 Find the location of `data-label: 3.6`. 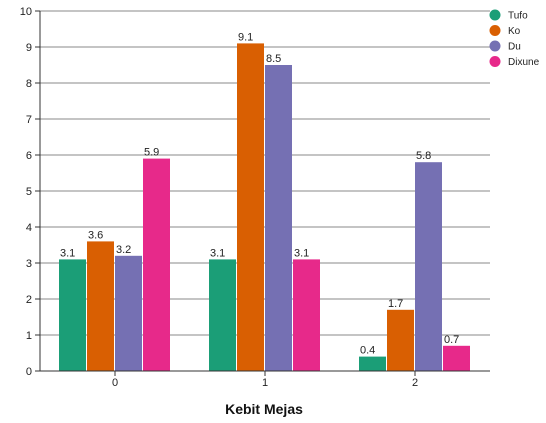

data-label: 3.6 is located at coordinates (95, 235).